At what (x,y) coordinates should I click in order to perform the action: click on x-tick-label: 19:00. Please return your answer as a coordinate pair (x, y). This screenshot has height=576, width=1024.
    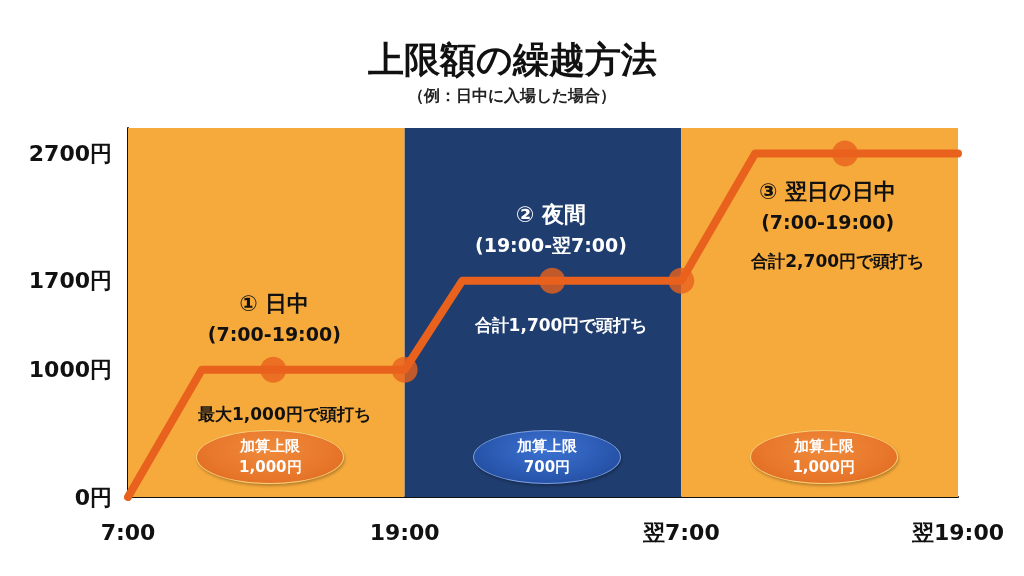
    Looking at the image, I should click on (404, 532).